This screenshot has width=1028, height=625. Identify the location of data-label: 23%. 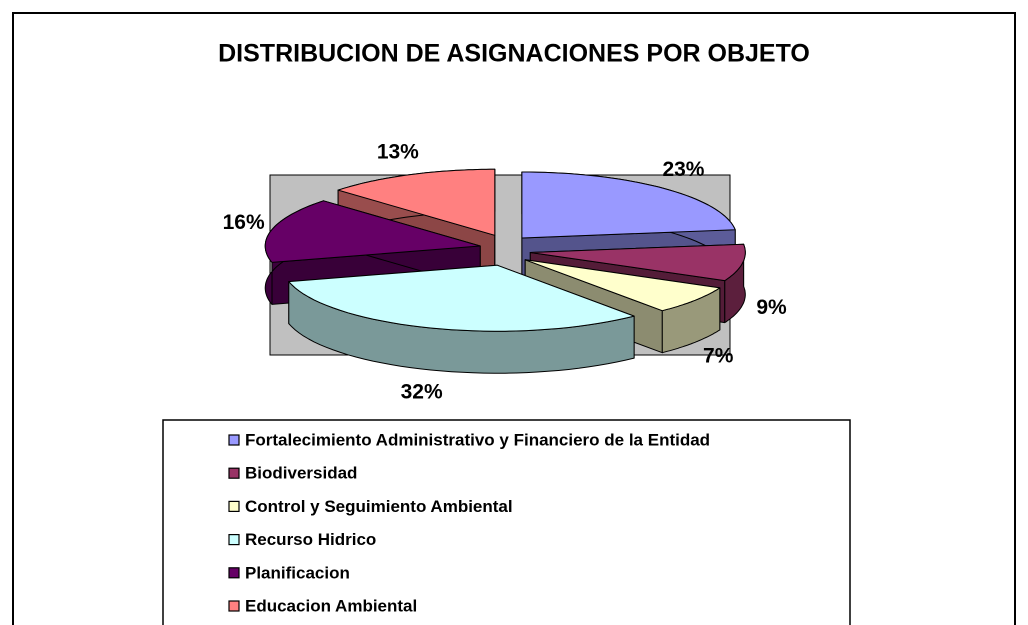
(683, 169).